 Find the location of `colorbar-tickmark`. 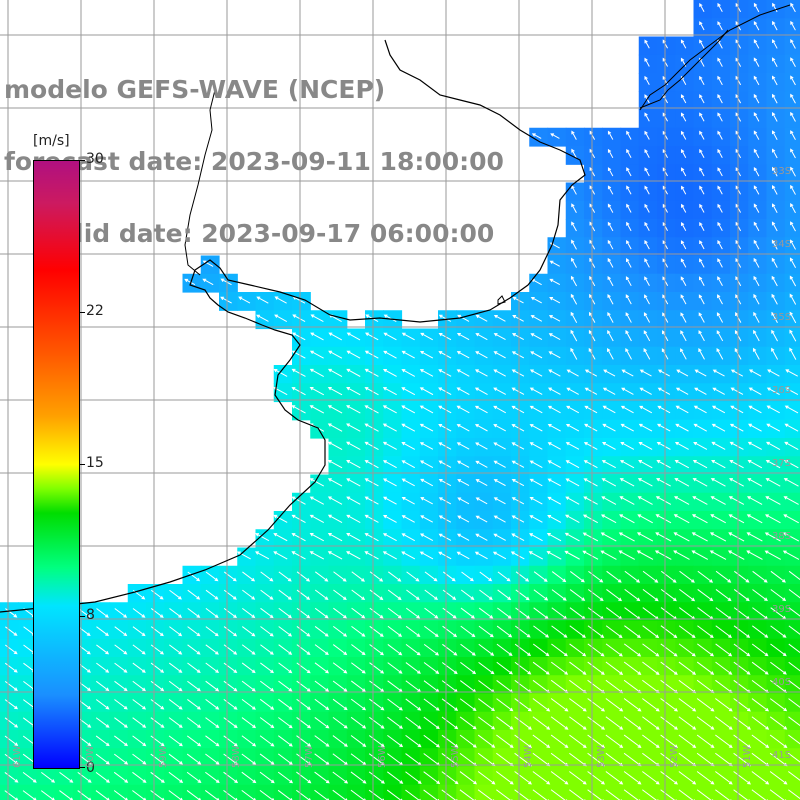

colorbar-tickmark is located at coordinates (82, 616).